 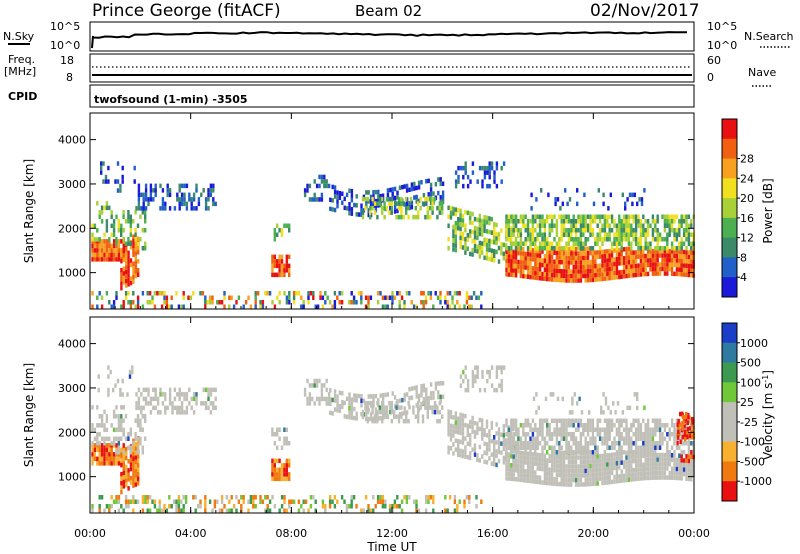 I want to click on cpid-text: twofsound (1-min) -3505, so click(x=171, y=99).